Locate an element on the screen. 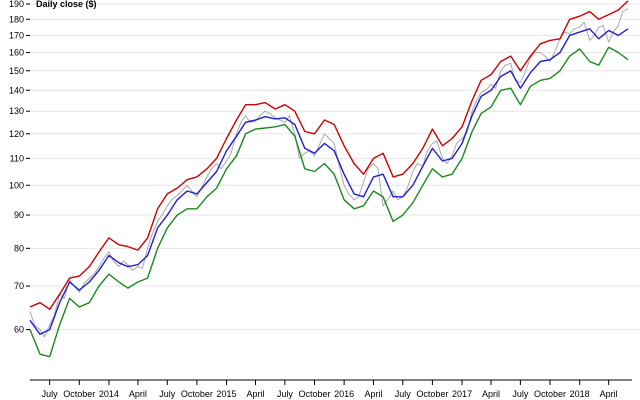 Image resolution: width=640 pixels, height=400 pixels. y-tick-label: 140 is located at coordinates (16, 90).